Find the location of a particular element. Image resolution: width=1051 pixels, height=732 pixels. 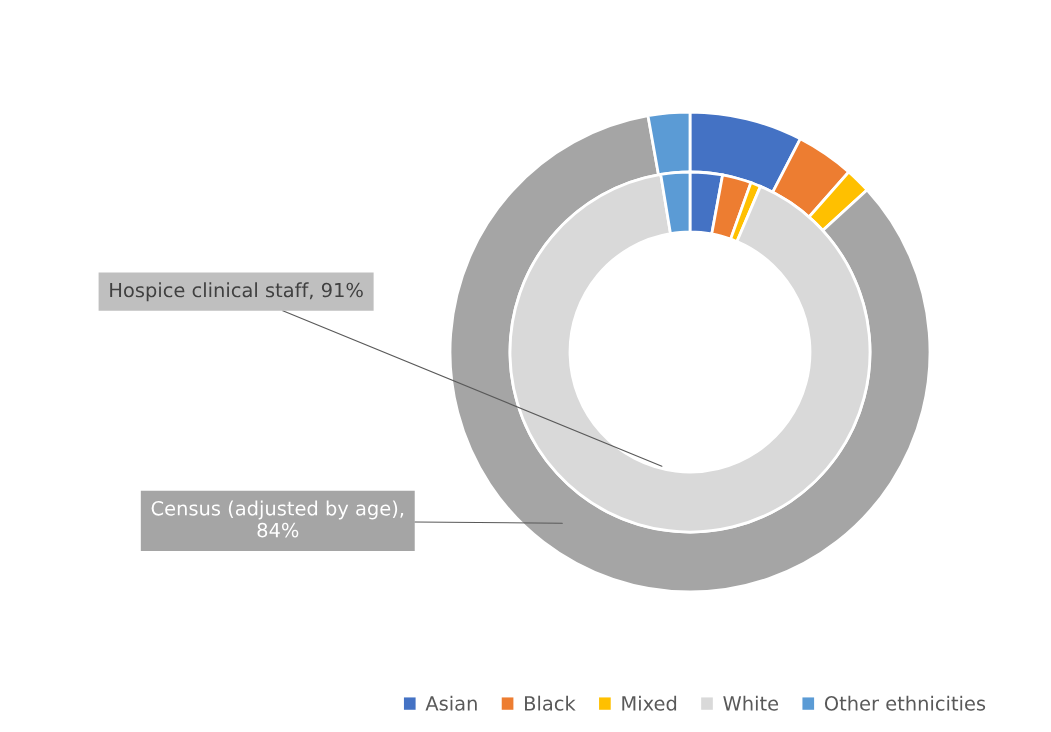

data-label: Hospice clinical staff, 91% is located at coordinates (236, 292).